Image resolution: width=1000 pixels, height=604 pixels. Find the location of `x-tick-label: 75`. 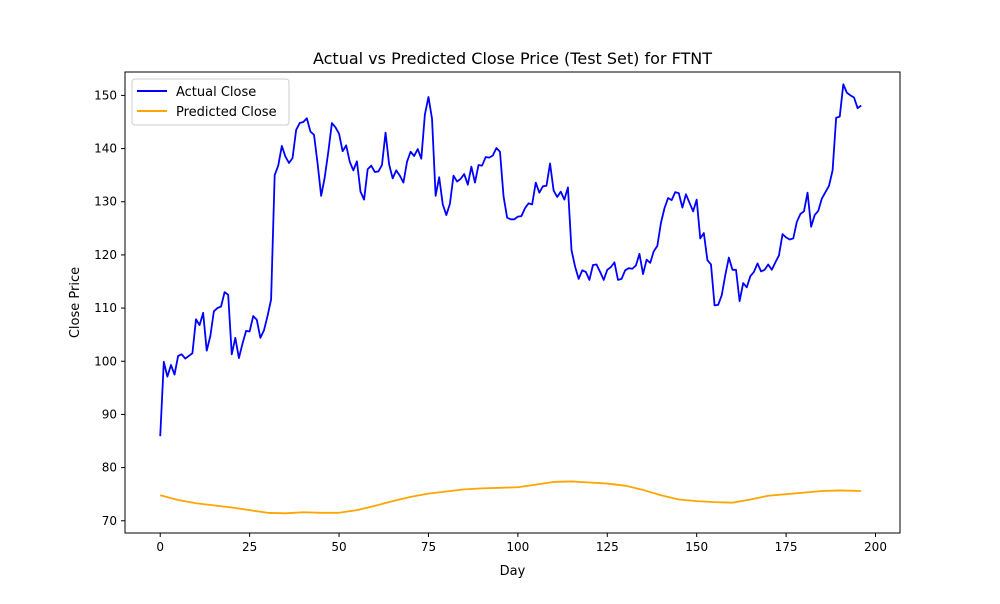

x-tick-label: 75 is located at coordinates (428, 547).